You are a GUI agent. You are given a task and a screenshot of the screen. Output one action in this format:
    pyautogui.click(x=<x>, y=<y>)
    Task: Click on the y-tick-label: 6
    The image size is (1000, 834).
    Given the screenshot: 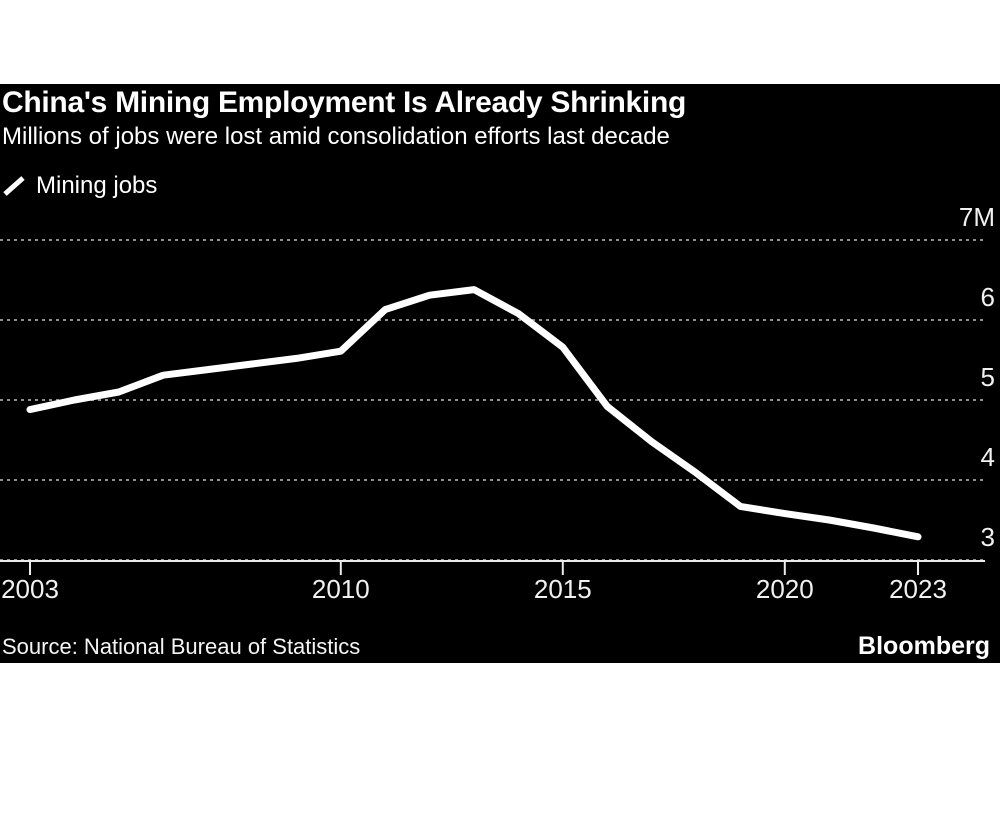 What is the action you would take?
    pyautogui.click(x=988, y=297)
    